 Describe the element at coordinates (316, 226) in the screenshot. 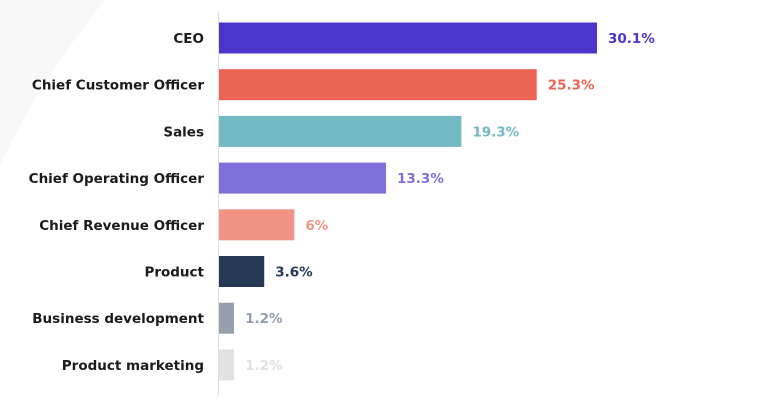

I see `data-label: 6%` at that location.